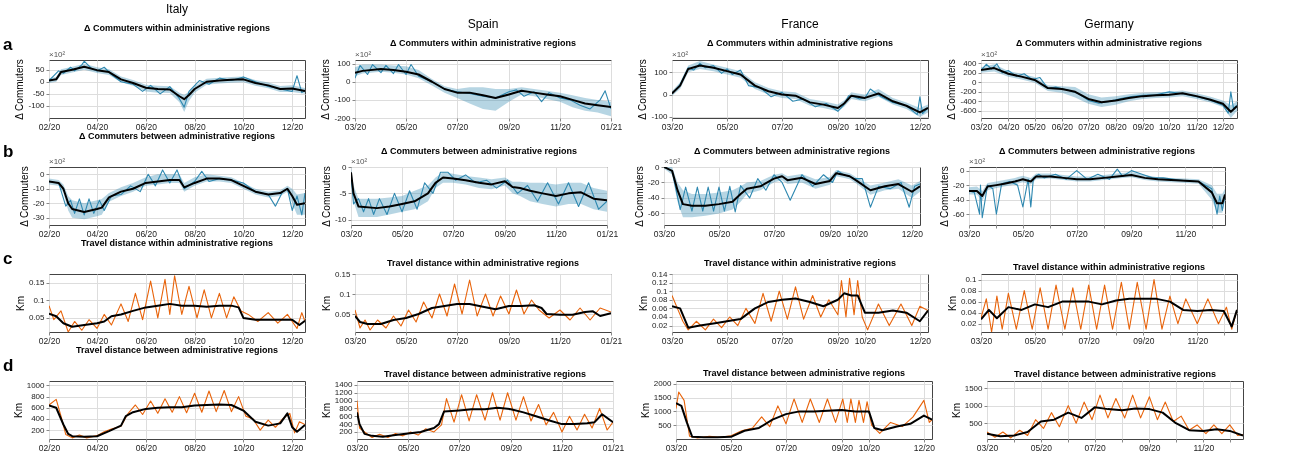 The width and height of the screenshot is (1293, 476). Describe the element at coordinates (49, 126) in the screenshot. I see `x-tick-label: 02/20` at that location.